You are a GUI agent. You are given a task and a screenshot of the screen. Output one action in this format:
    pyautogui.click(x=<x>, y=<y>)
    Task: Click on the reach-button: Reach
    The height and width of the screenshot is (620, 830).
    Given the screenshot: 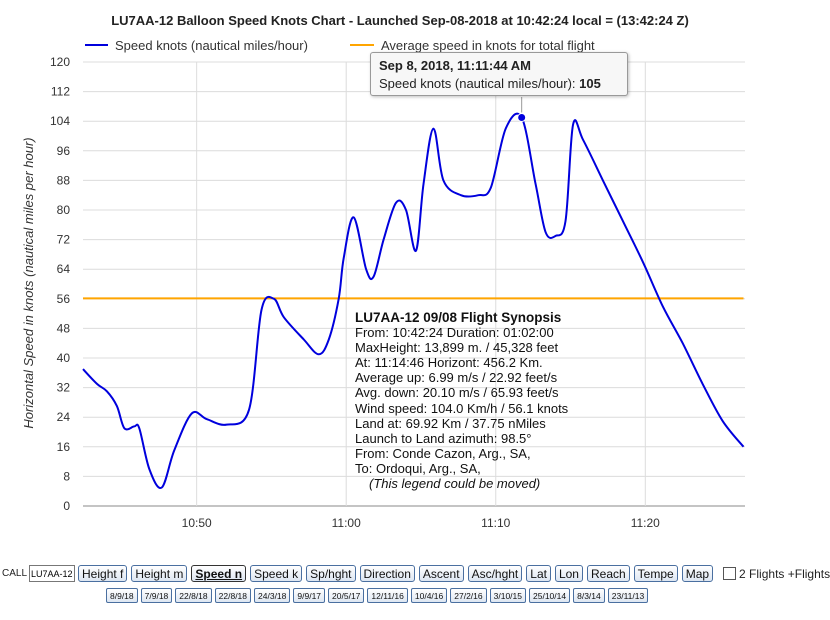 What is the action you would take?
    pyautogui.click(x=608, y=573)
    